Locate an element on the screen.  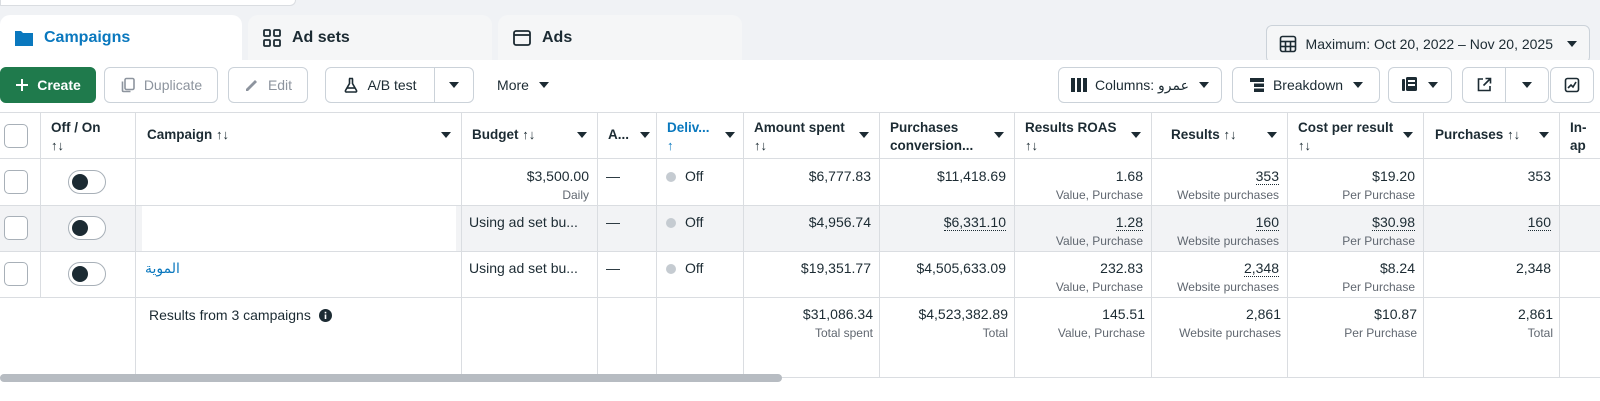
export-button is located at coordinates (1484, 85).